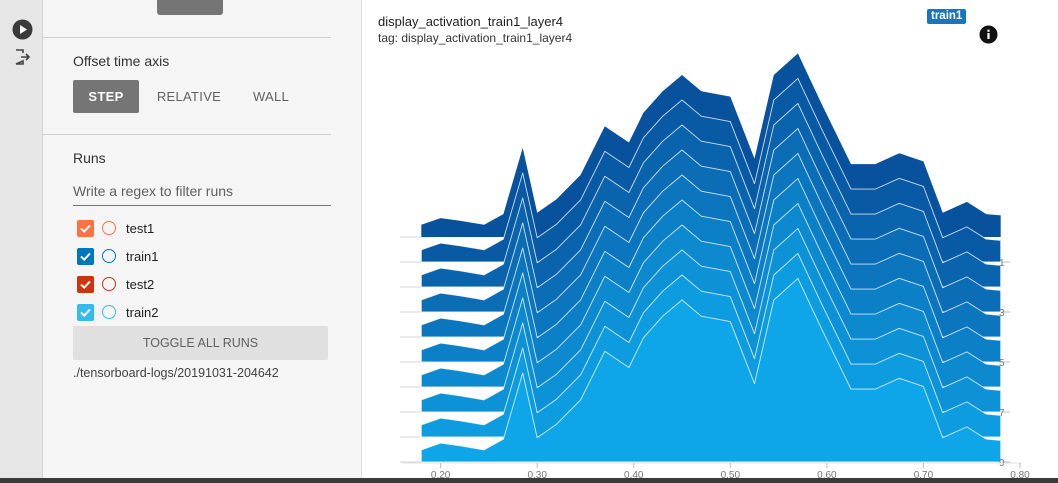 The image size is (1058, 483). I want to click on play-circle-icon, so click(22, 29).